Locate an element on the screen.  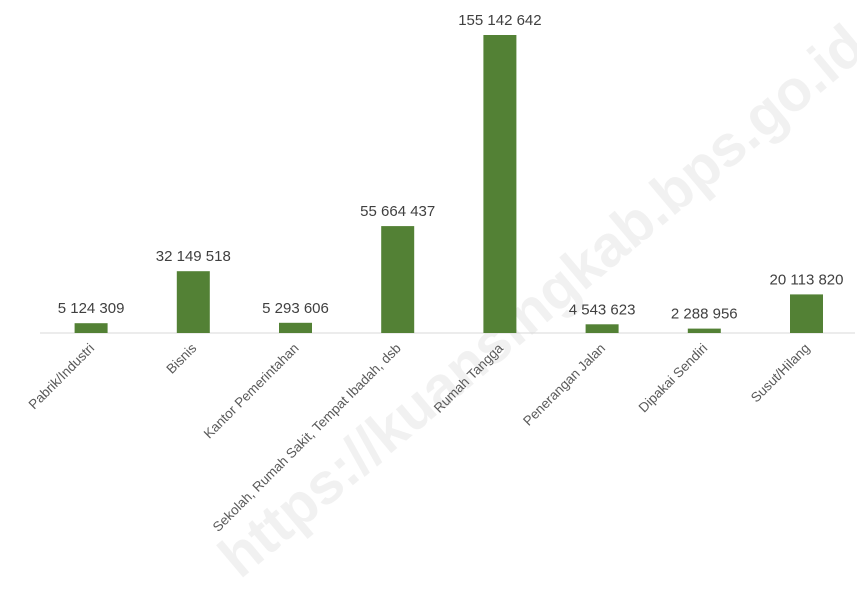
x-tick-label-2: Kantor Pemerintahan is located at coordinates (251, 391).